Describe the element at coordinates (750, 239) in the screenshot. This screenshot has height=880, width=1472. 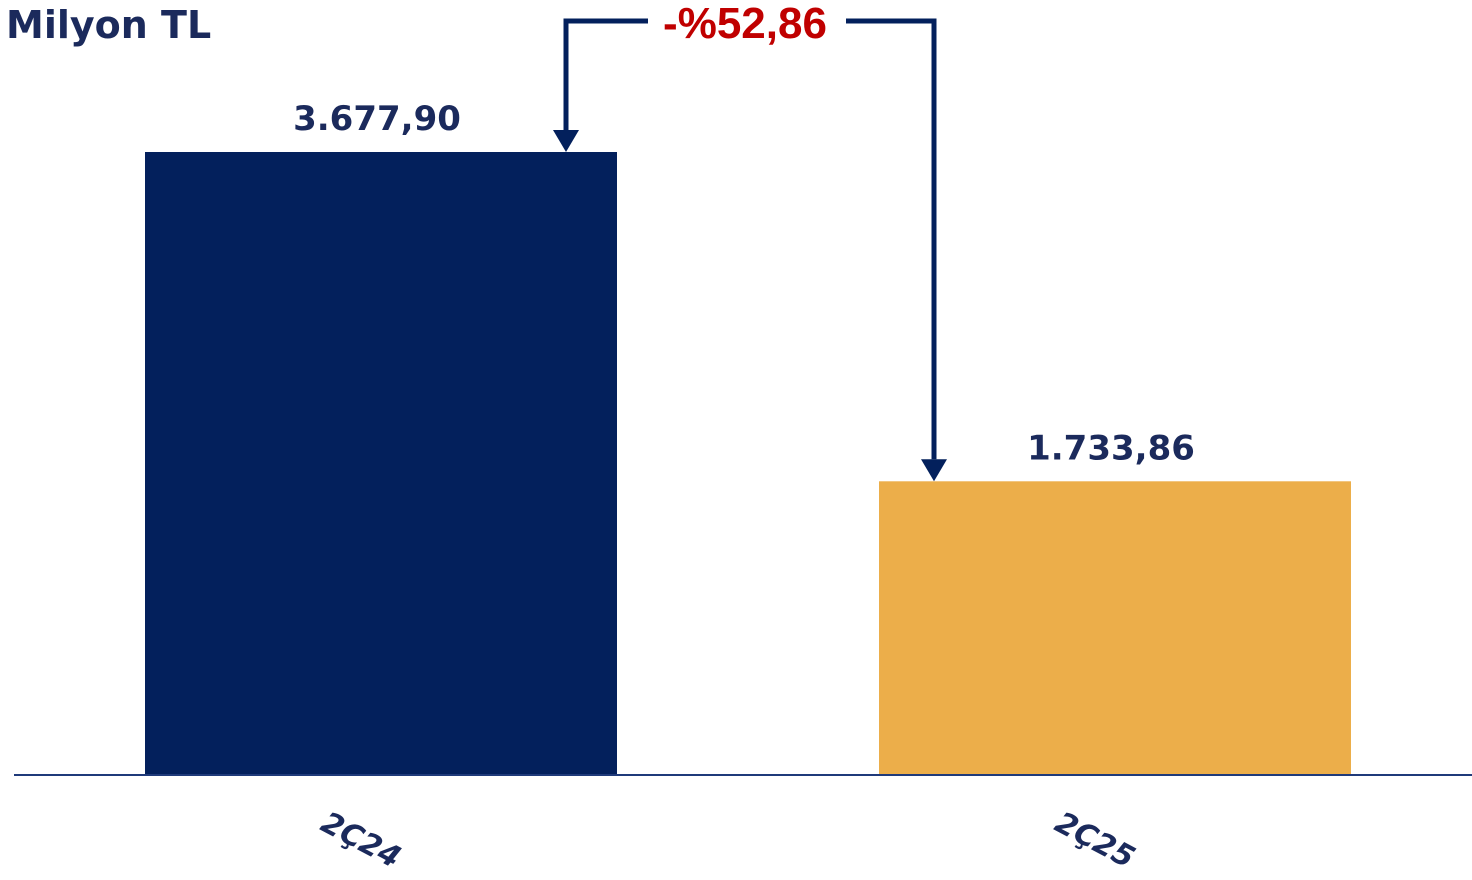
I see `connector-arrow-path` at that location.